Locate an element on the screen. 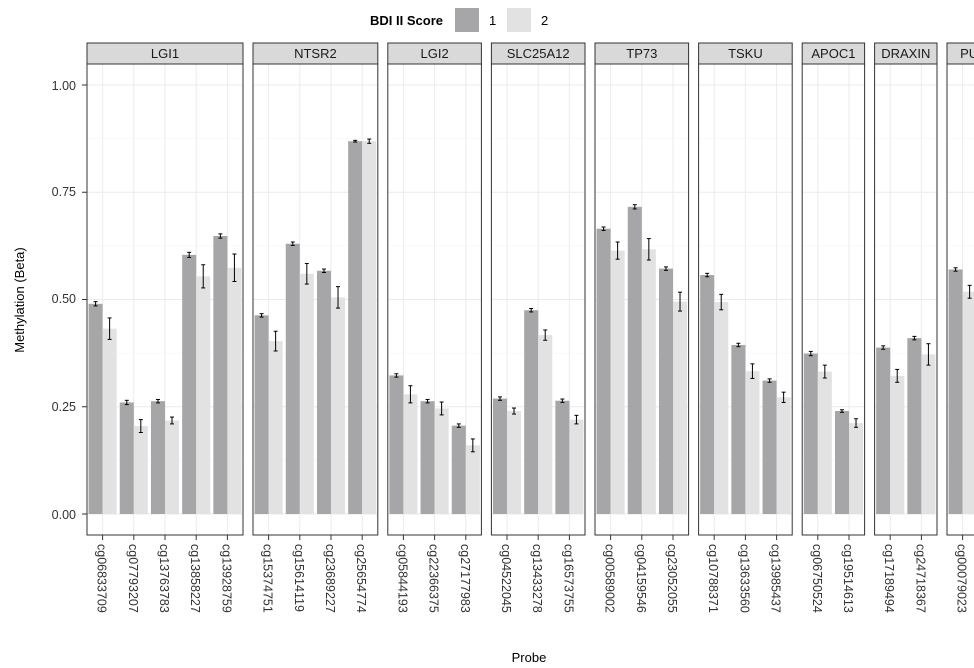  strip-label-pura: PURA is located at coordinates (967, 53).